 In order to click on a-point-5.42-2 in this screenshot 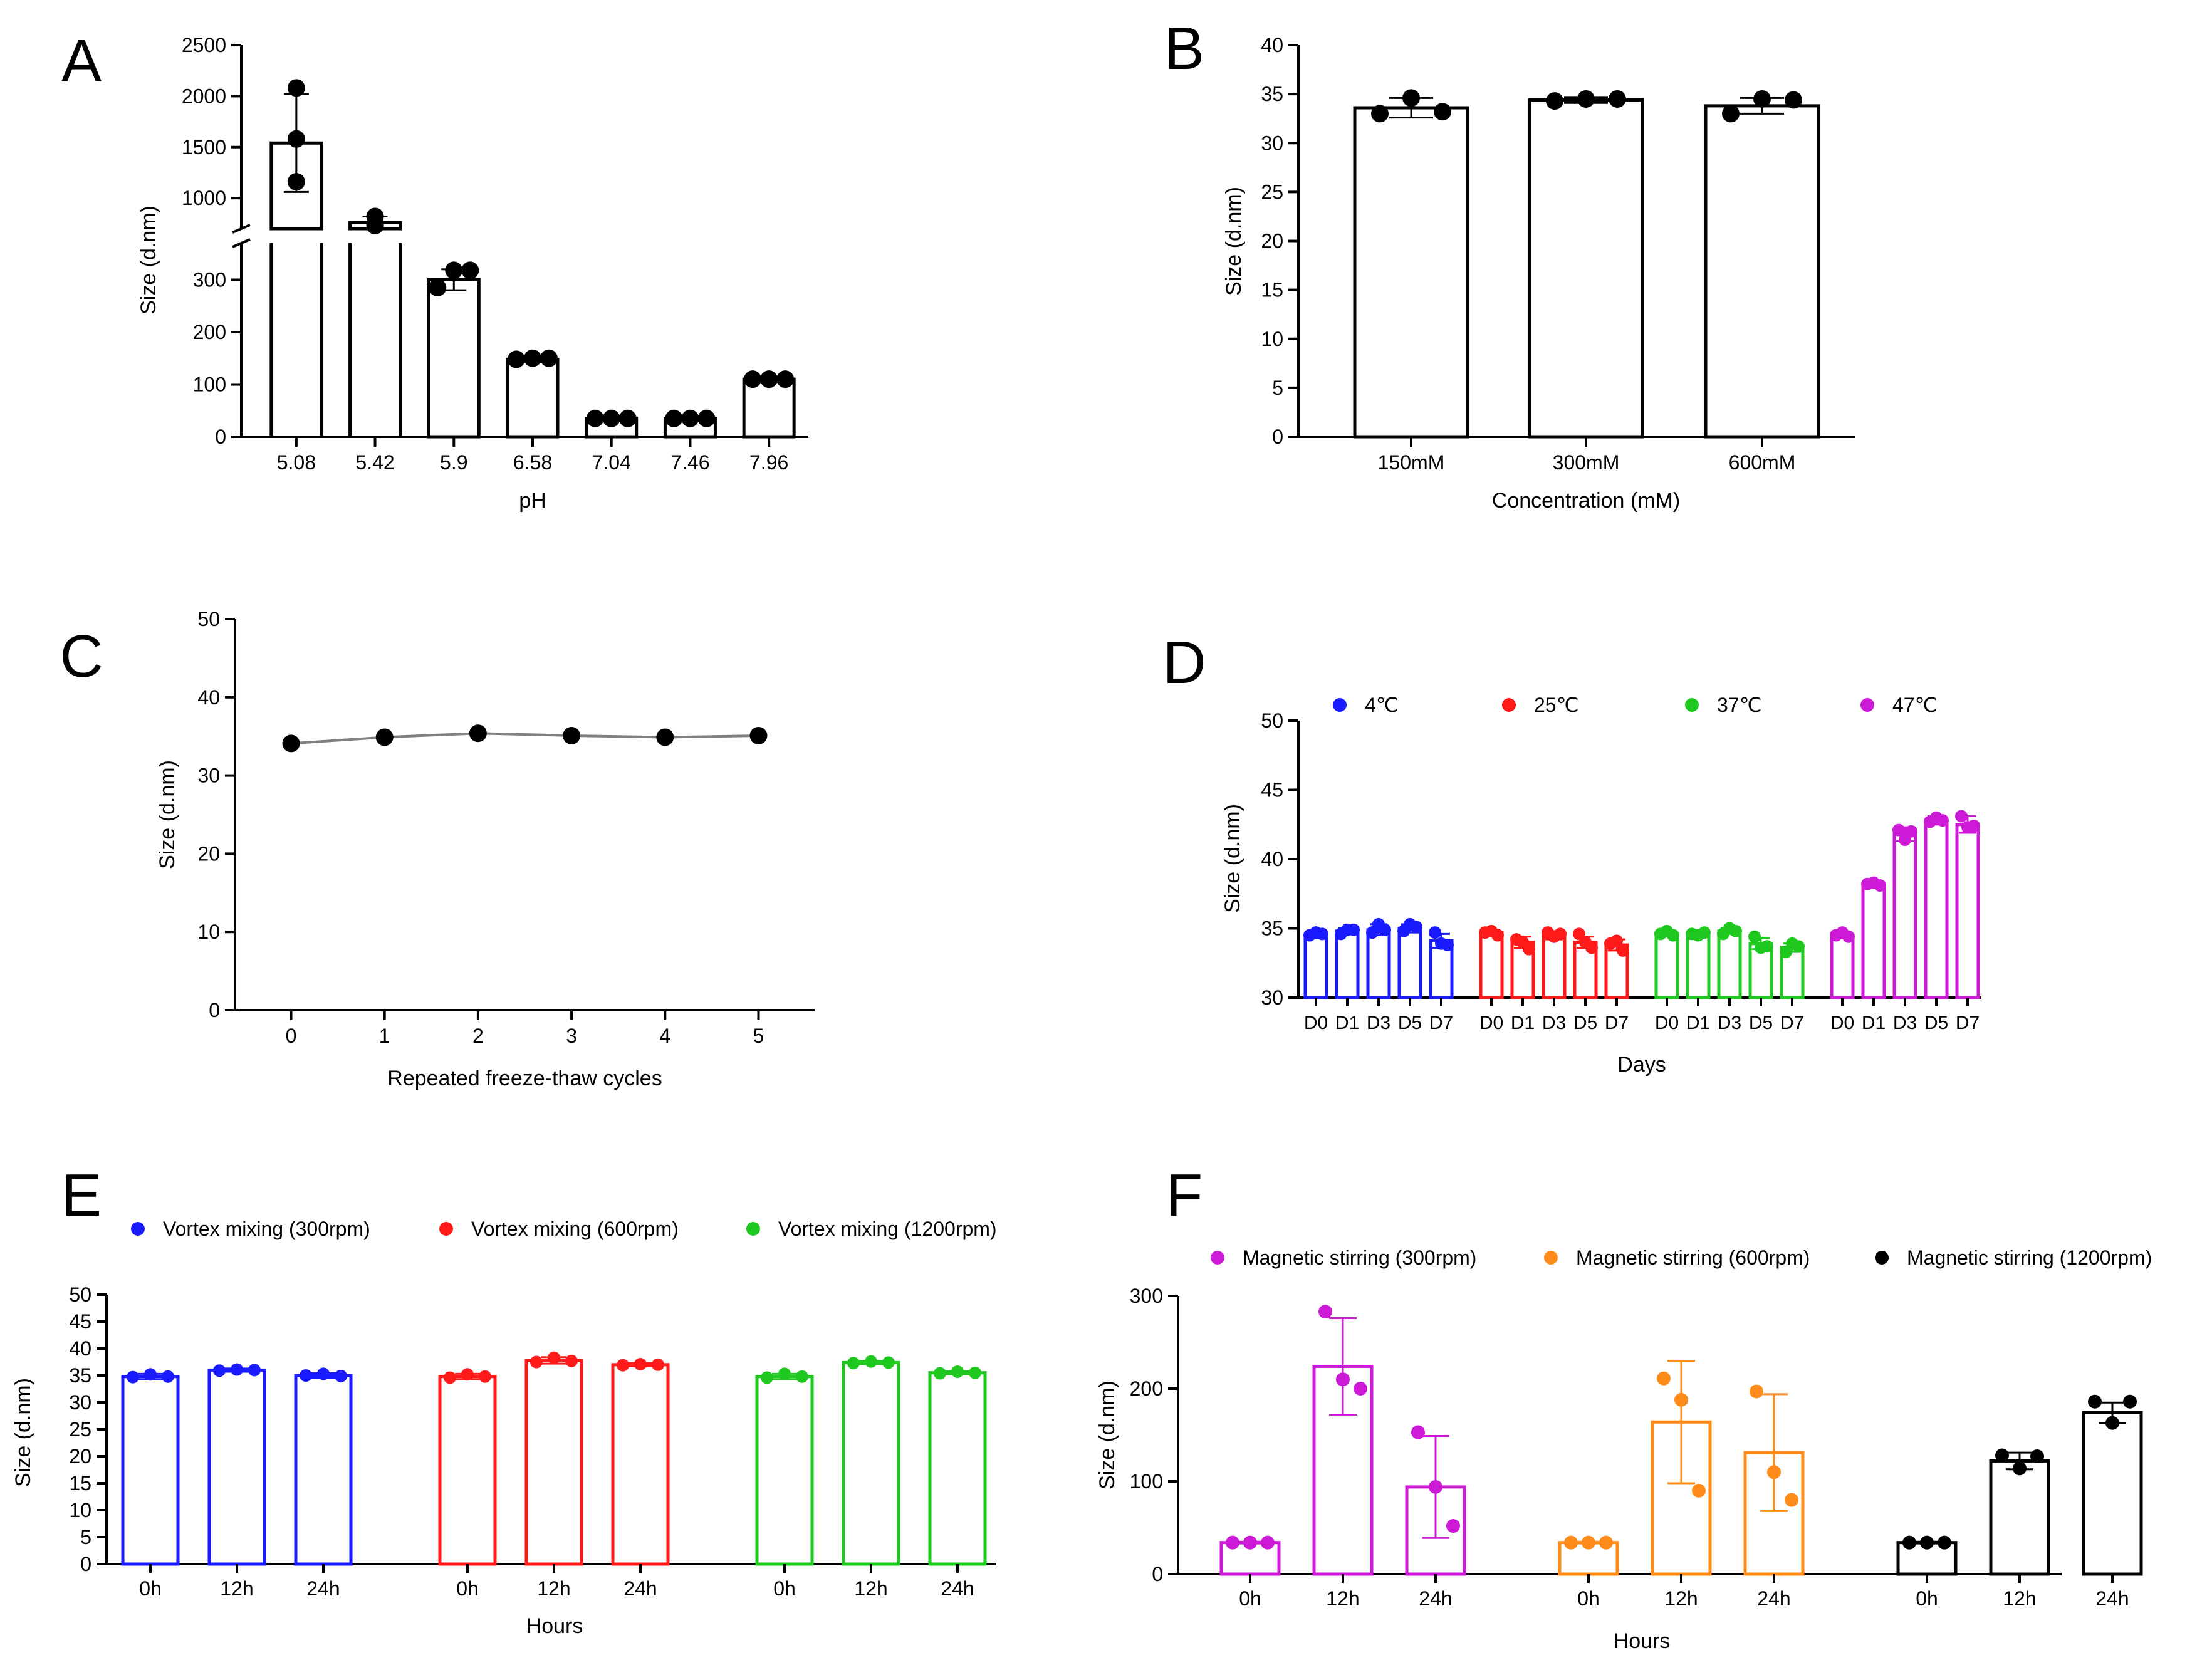, I will do `click(375, 225)`.